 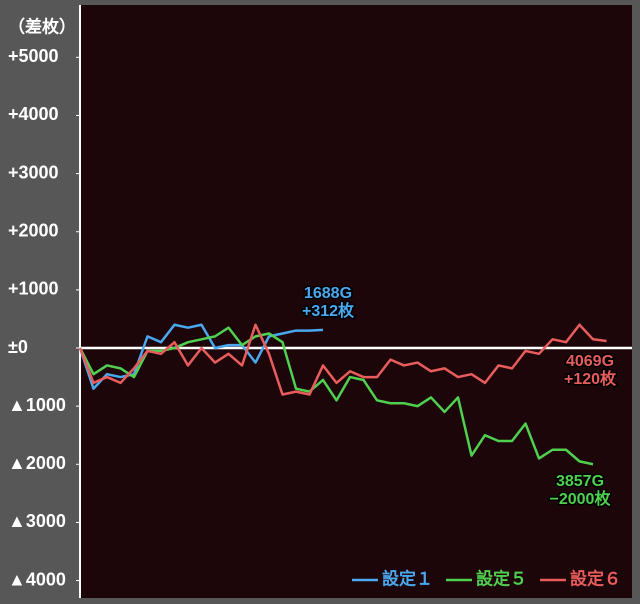 I want to click on y-tick-label: ▲2000, so click(x=37, y=463).